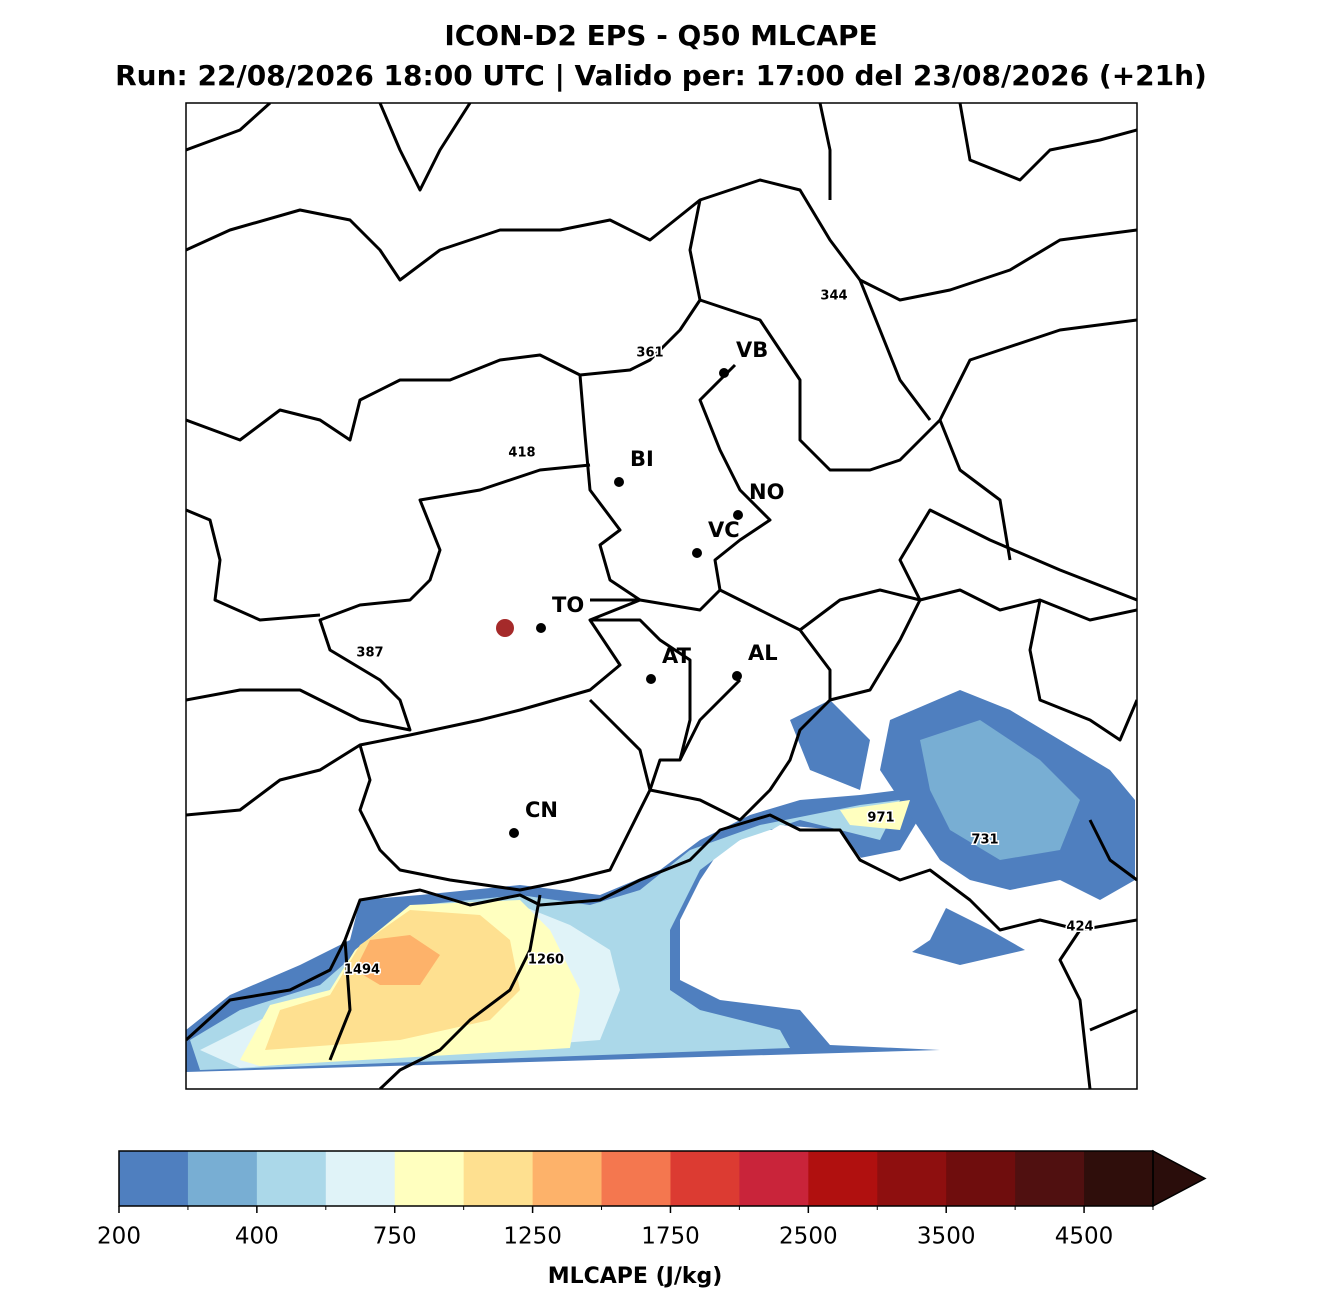 The width and height of the screenshot is (1323, 1316). What do you see at coordinates (635, 1276) in the screenshot?
I see `colorbar-label: MLCAPE (J/kg)` at bounding box center [635, 1276].